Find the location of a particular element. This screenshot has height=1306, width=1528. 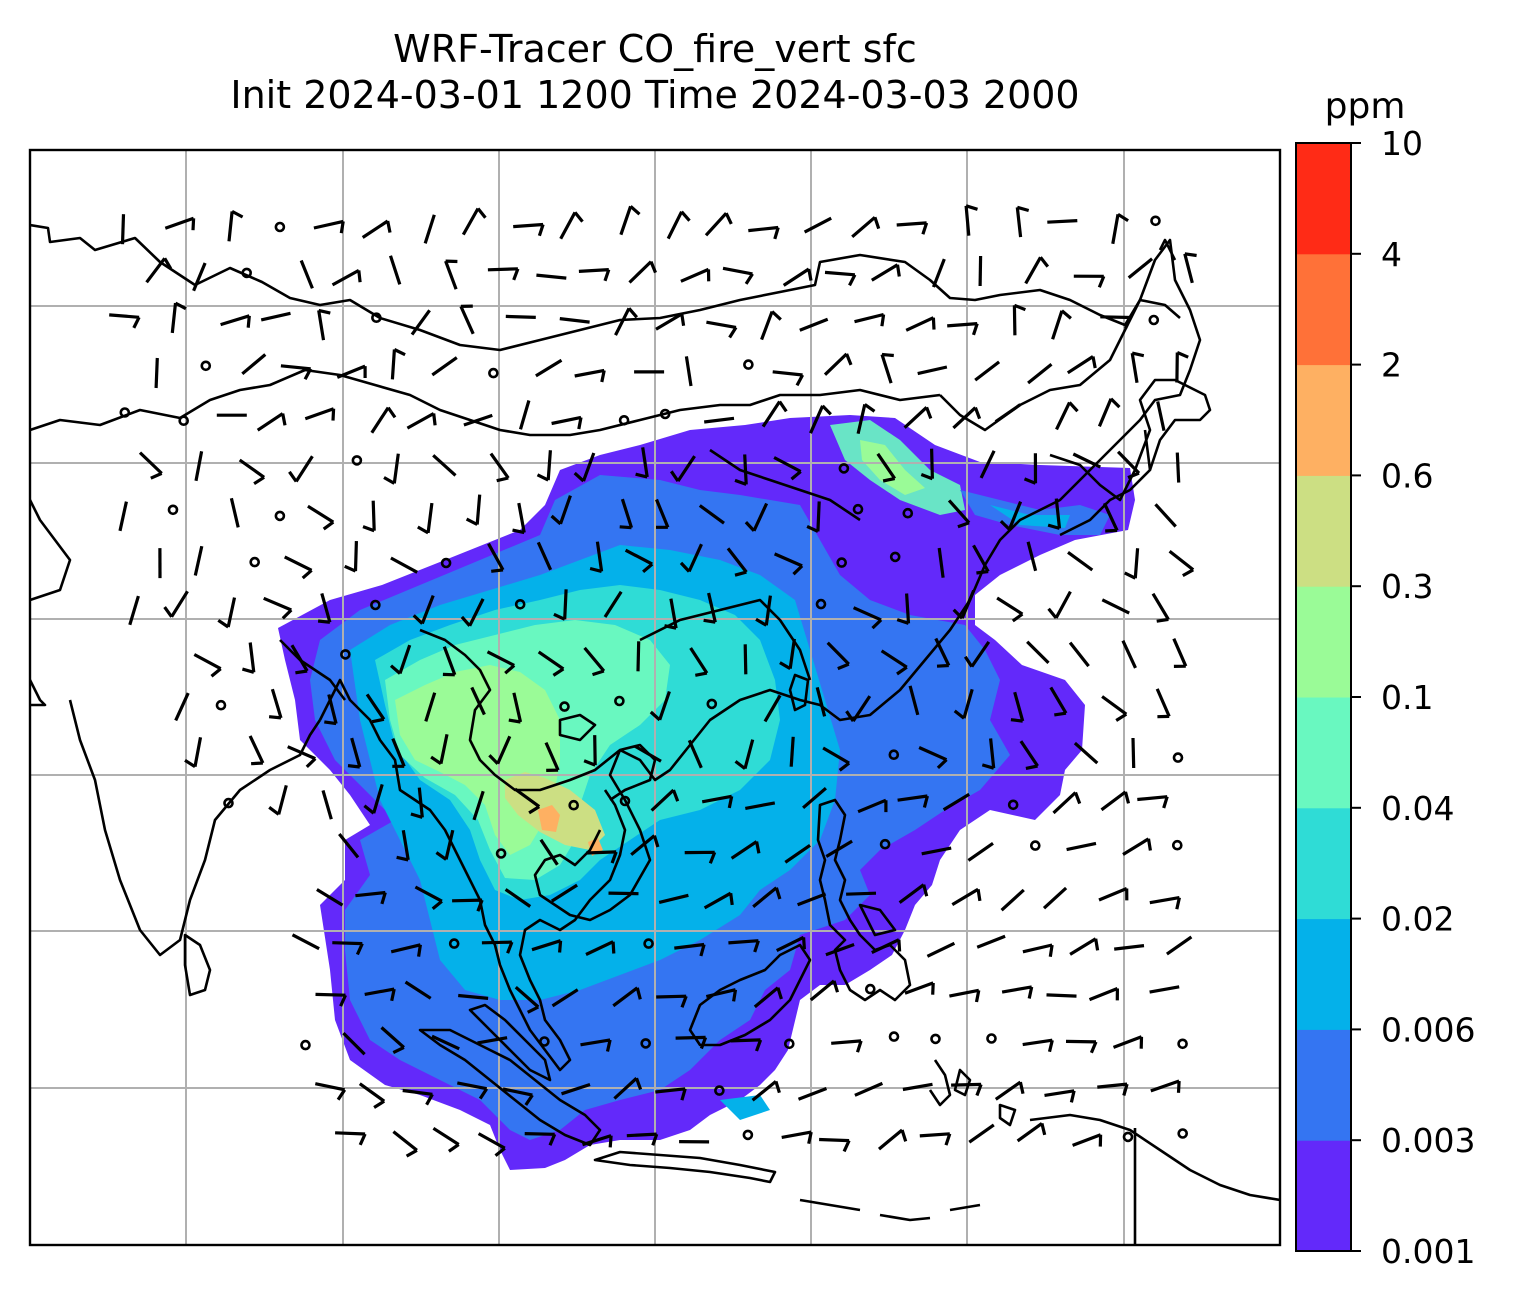

title-line-1: WRF-Tracer CO_fire_vert sfc is located at coordinates (655, 49).